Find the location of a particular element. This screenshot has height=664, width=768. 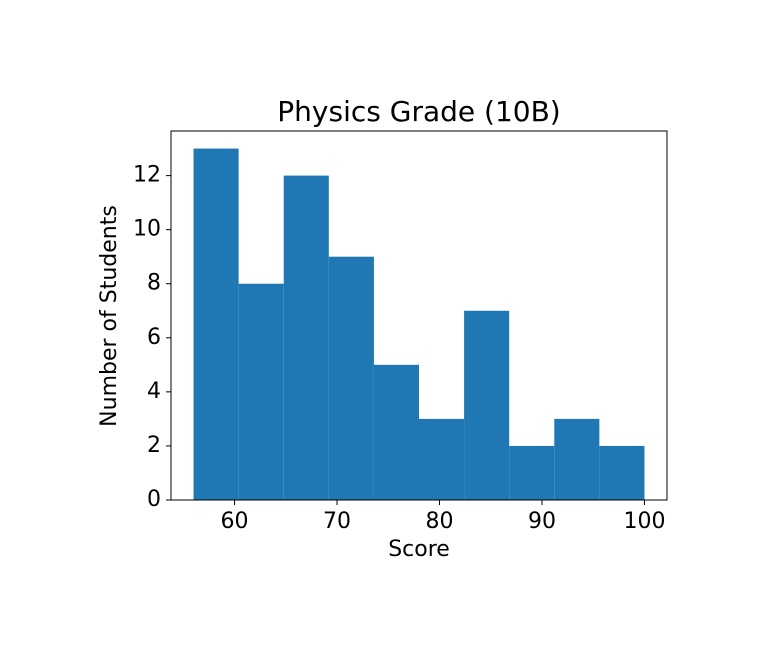

y-axis-label: Number of Students is located at coordinates (109, 316).